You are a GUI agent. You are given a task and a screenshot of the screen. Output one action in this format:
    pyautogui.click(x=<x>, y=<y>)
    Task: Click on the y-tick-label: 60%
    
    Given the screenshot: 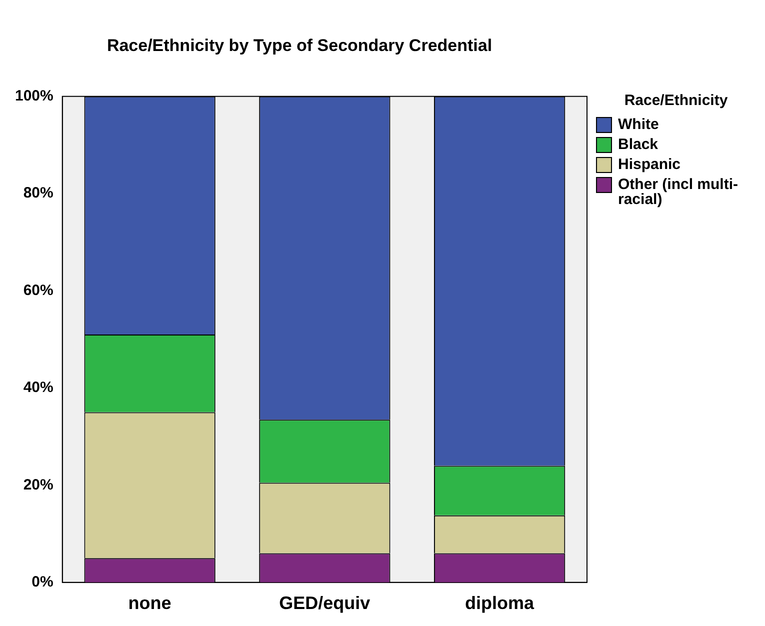 What is the action you would take?
    pyautogui.click(x=38, y=290)
    